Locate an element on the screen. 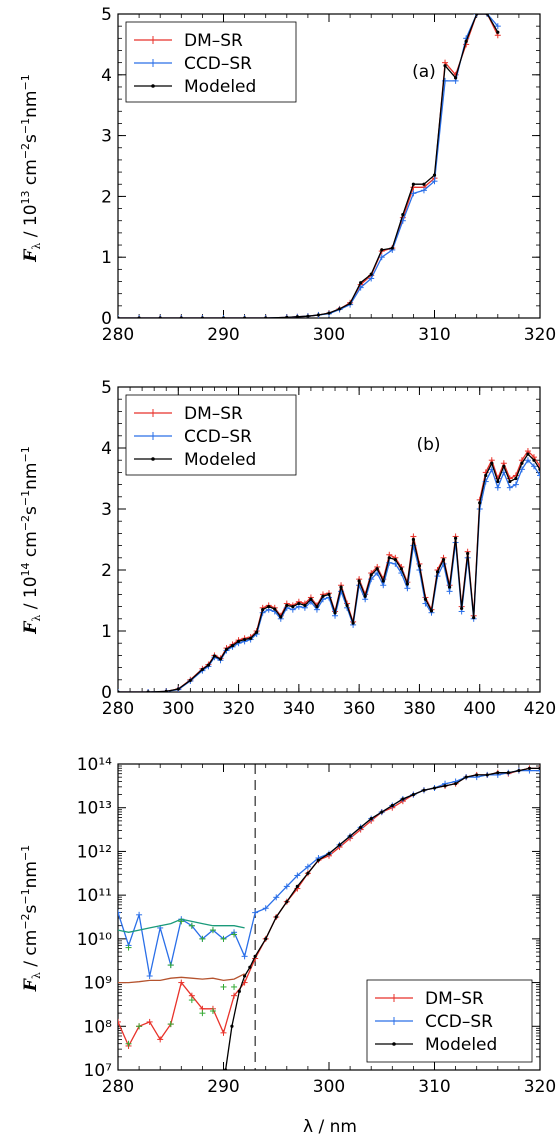 The image size is (559, 1140). y-tick-label: 10¹² is located at coordinates (94, 852).